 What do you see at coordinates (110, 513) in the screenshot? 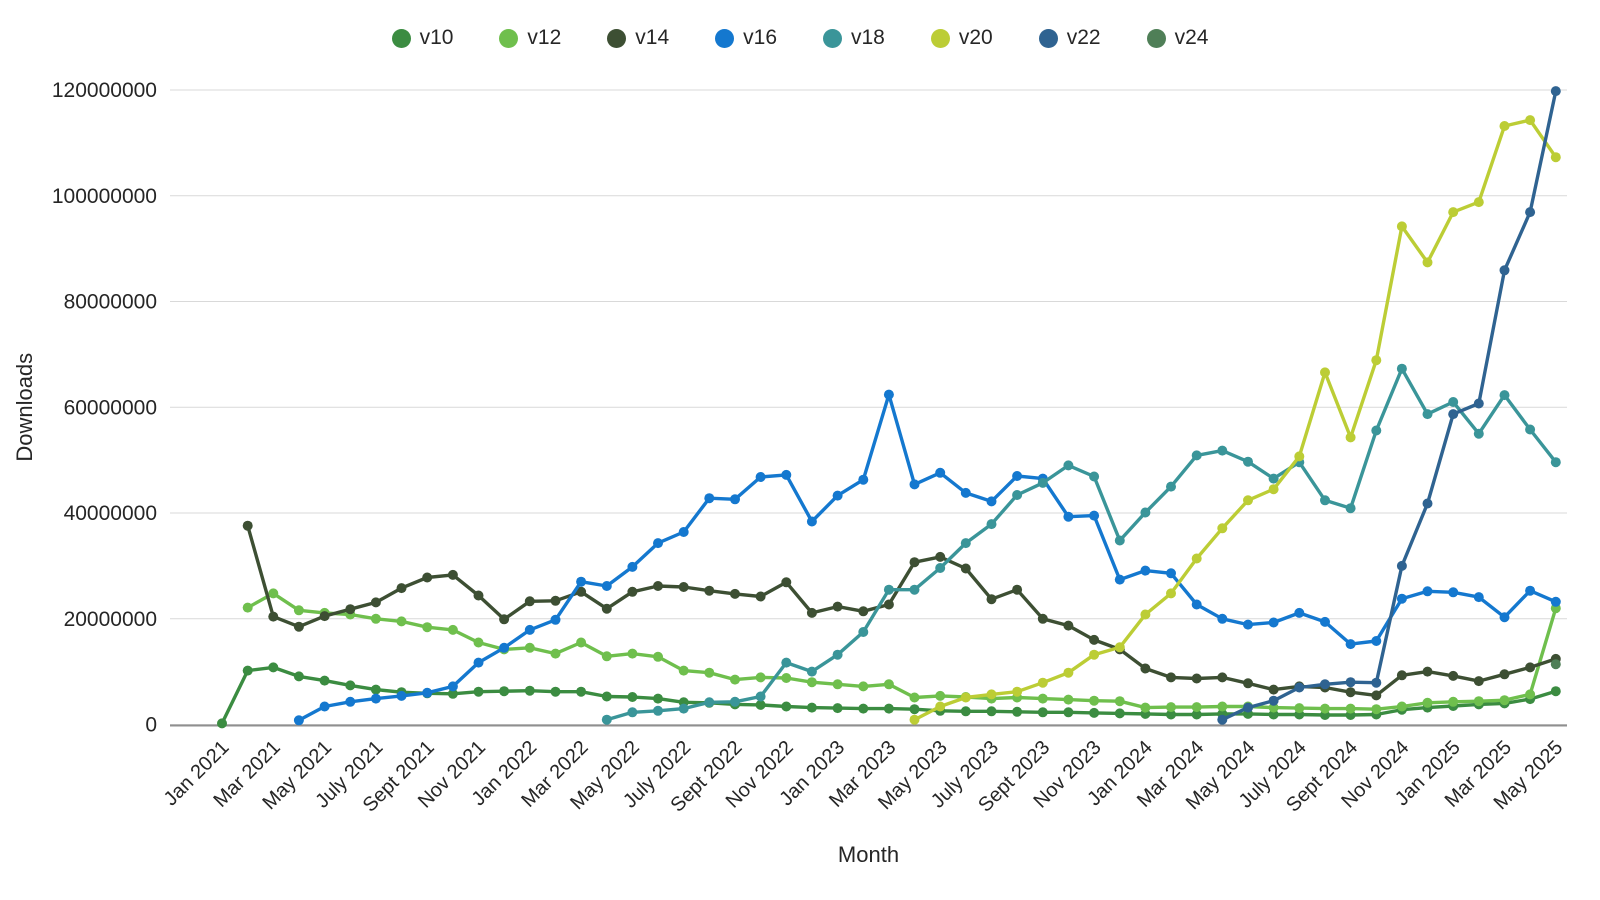
I see `y-axis-tick-label: 40000000` at bounding box center [110, 513].